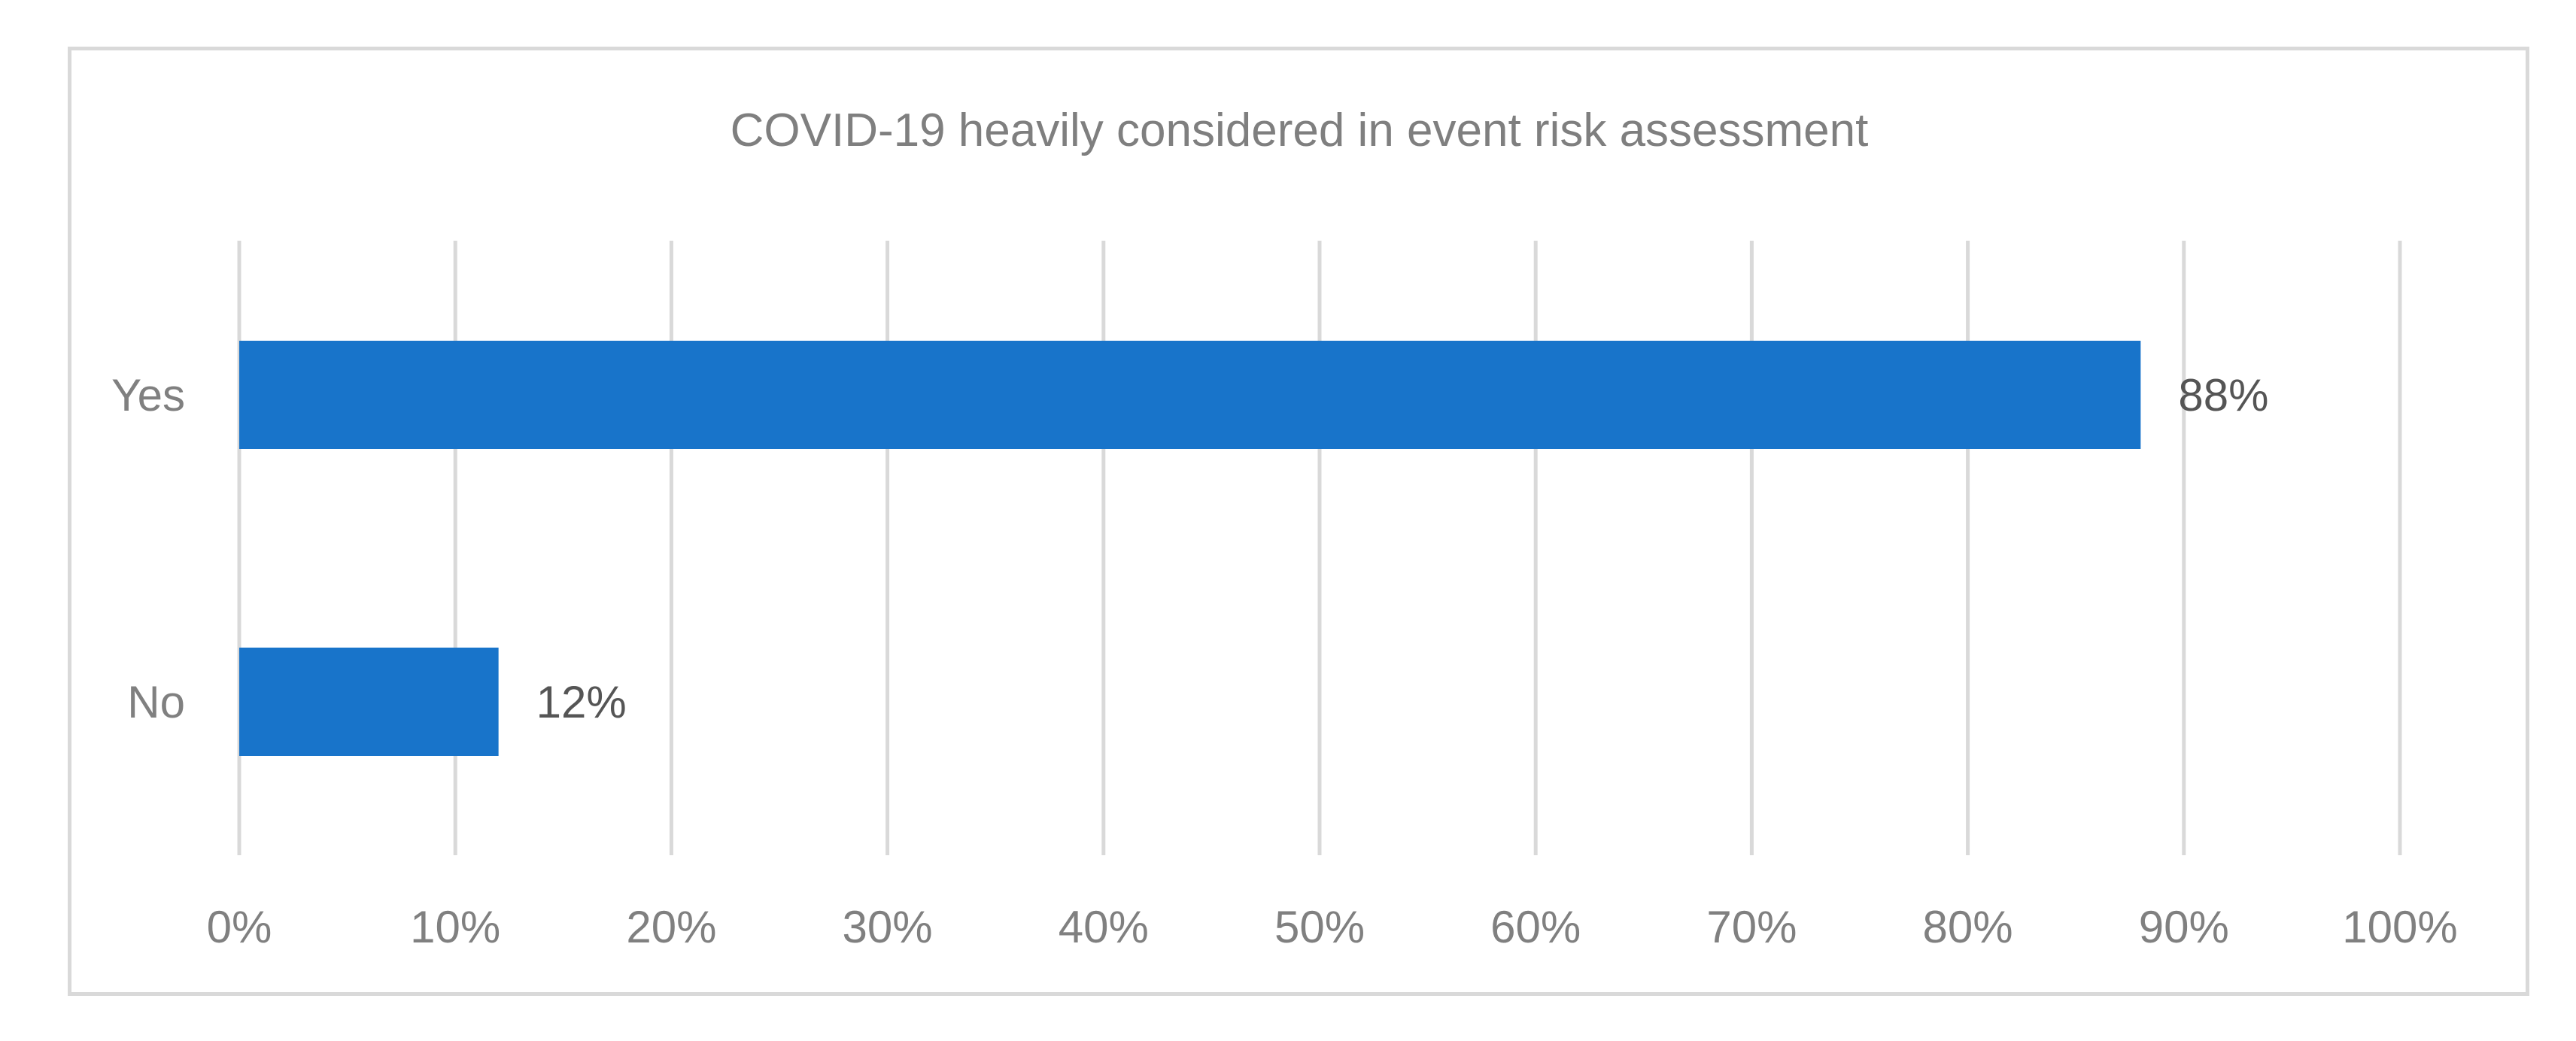 The width and height of the screenshot is (2576, 1041). Describe the element at coordinates (1320, 927) in the screenshot. I see `x-tick-label: 50%` at that location.